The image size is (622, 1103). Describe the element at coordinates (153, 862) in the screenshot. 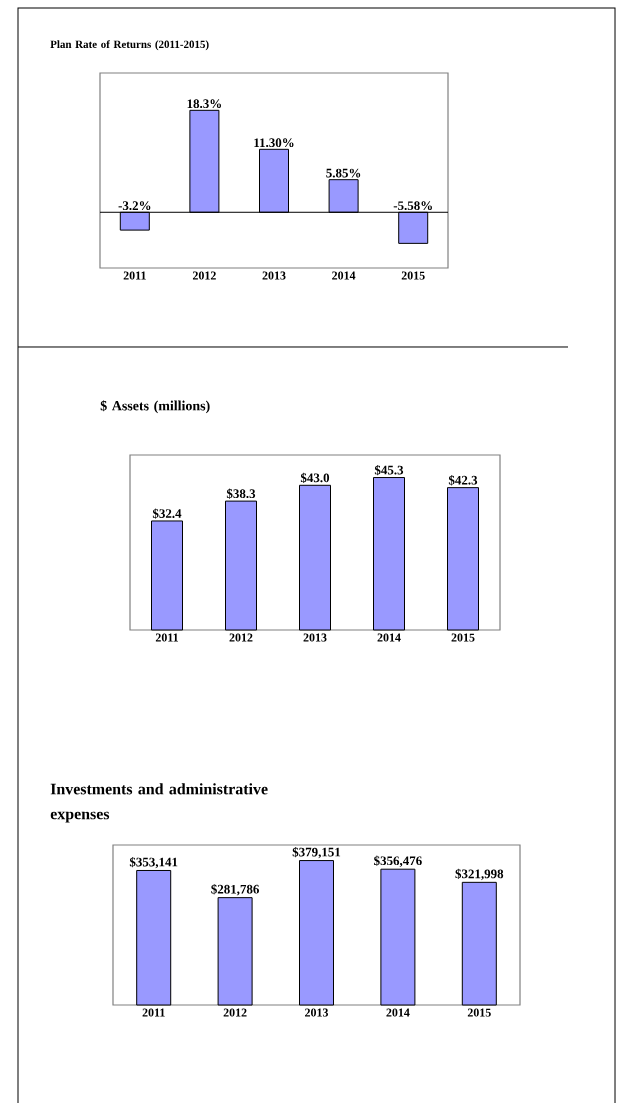

I see `data-label: $353,141` at that location.